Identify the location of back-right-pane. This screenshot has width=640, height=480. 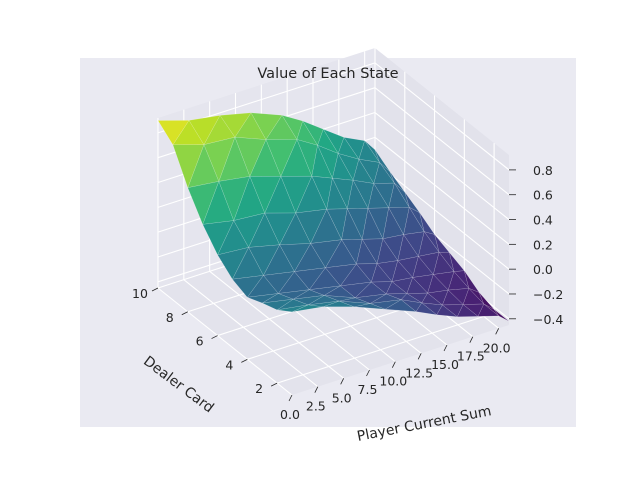
(442, 186).